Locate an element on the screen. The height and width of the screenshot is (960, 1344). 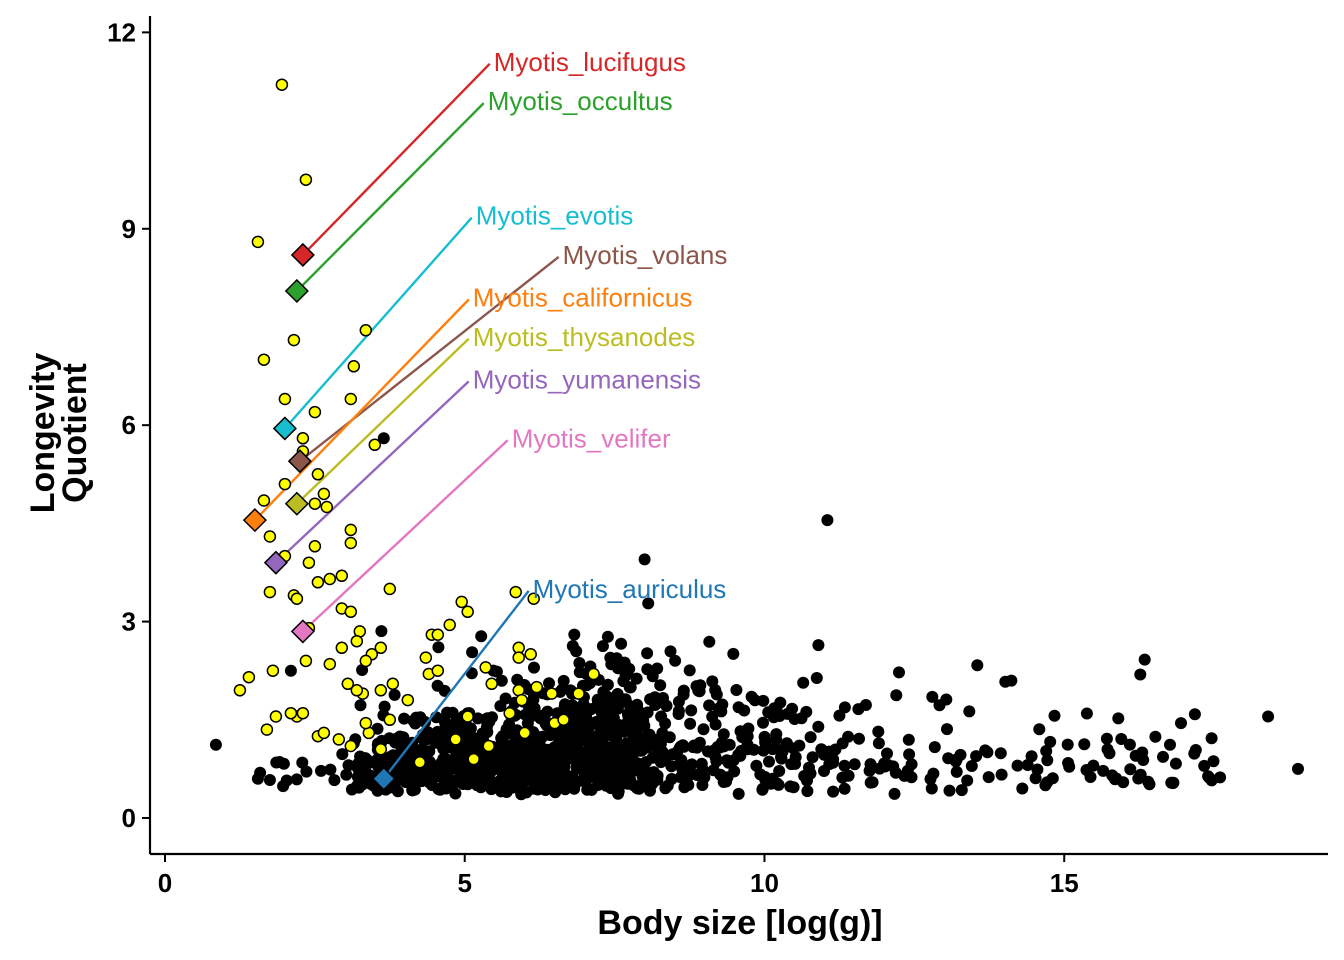
x-tick-label: 0 is located at coordinates (165, 883).